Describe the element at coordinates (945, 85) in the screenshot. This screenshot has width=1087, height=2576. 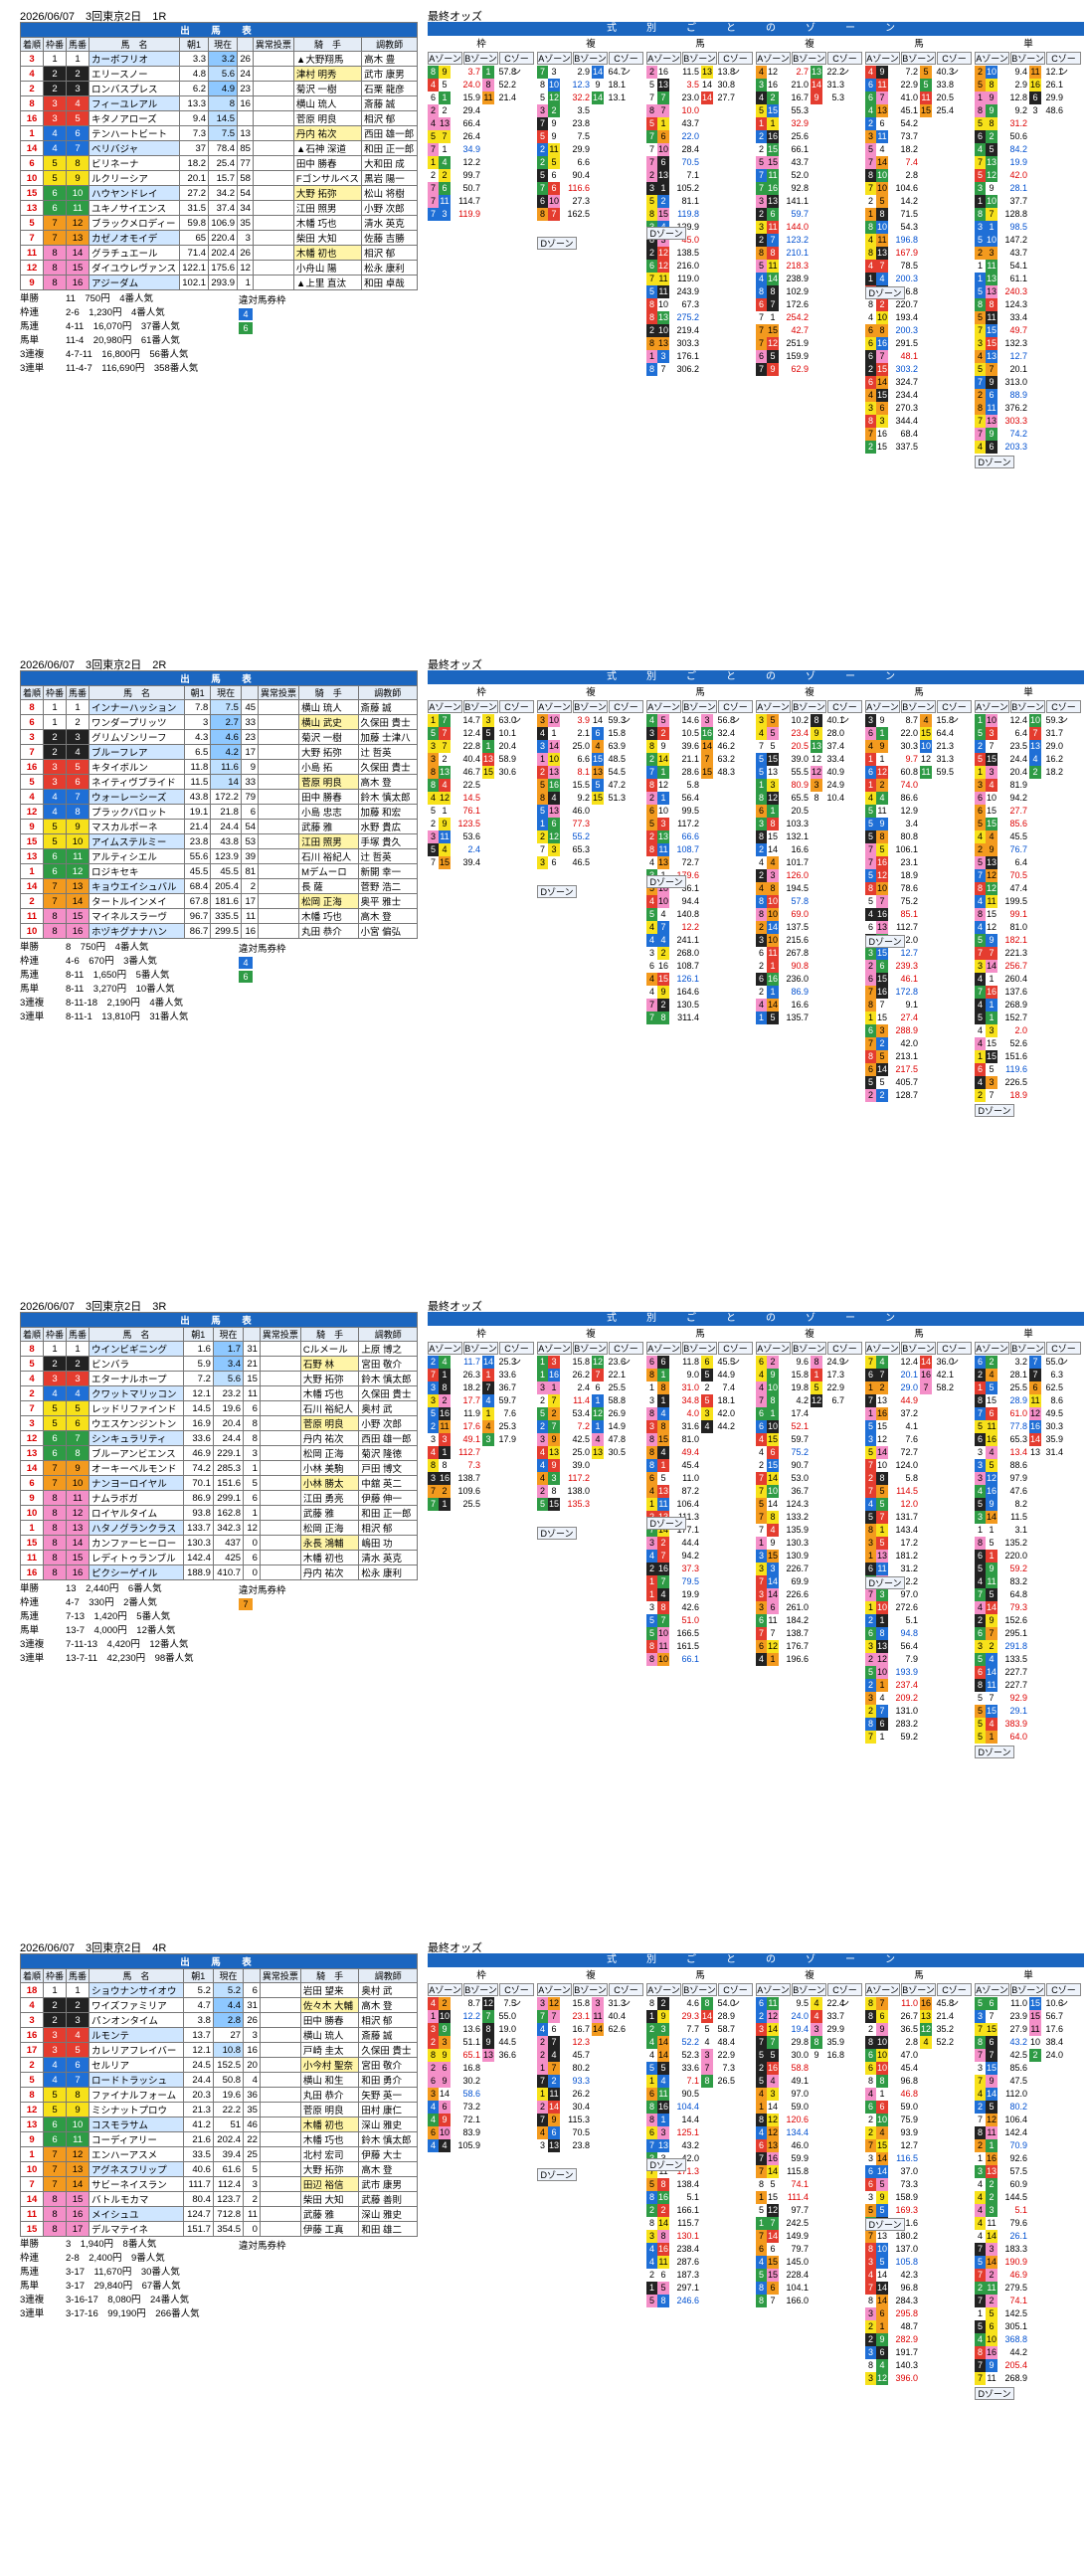
I see `zone-odds-value: 33.8` at that location.